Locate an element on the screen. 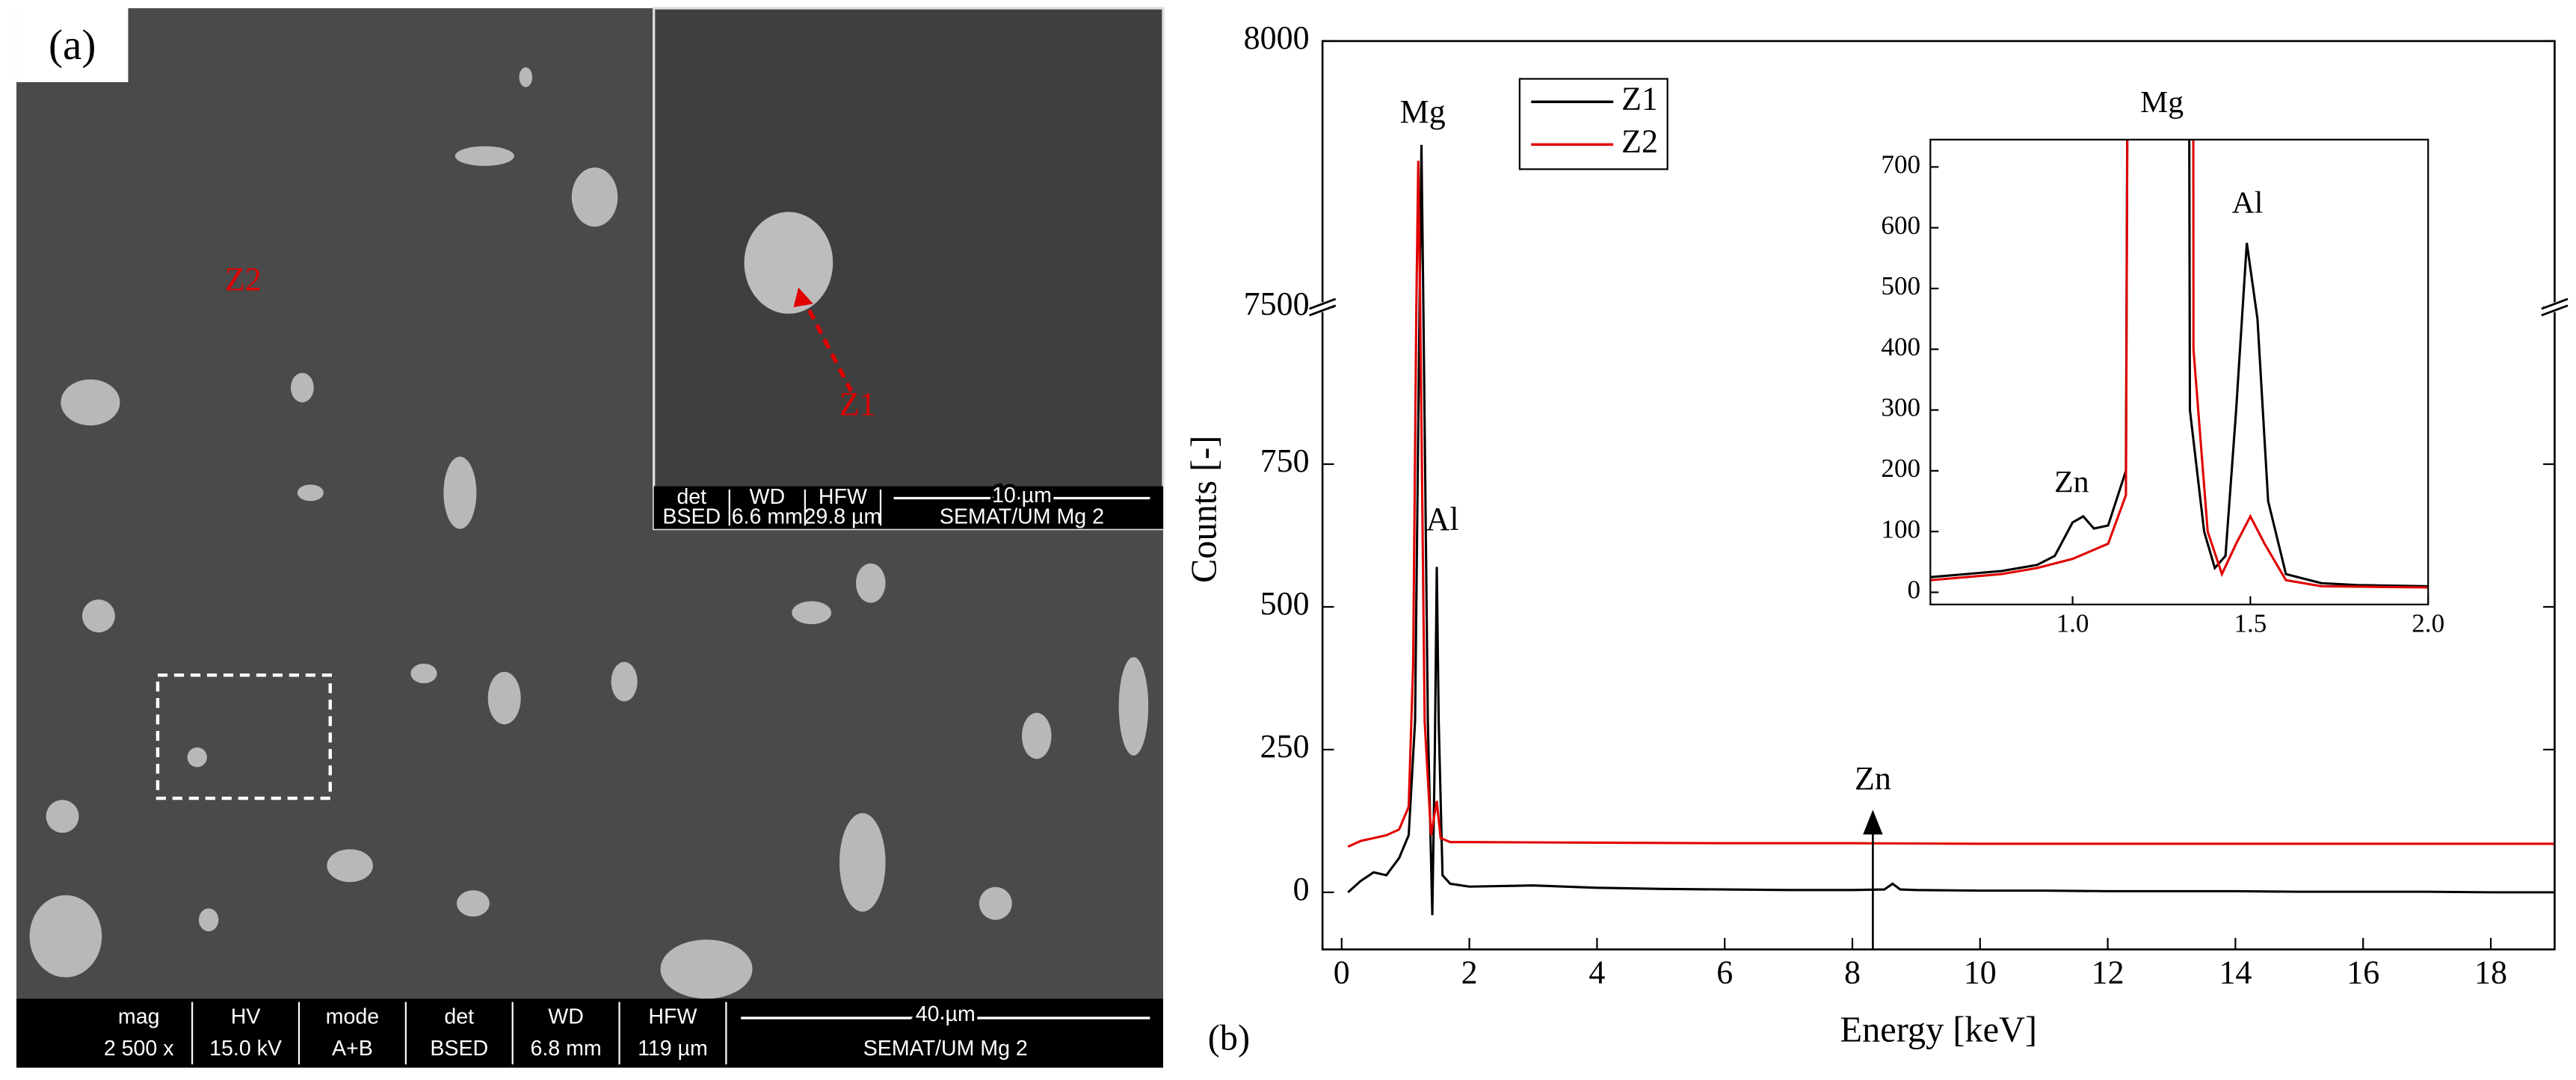  legend-label: Z2 is located at coordinates (1639, 141).